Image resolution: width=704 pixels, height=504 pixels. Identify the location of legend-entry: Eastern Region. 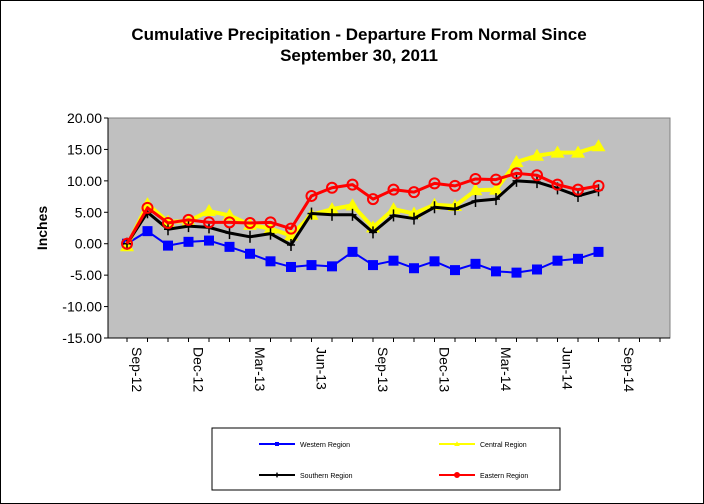
(483, 476).